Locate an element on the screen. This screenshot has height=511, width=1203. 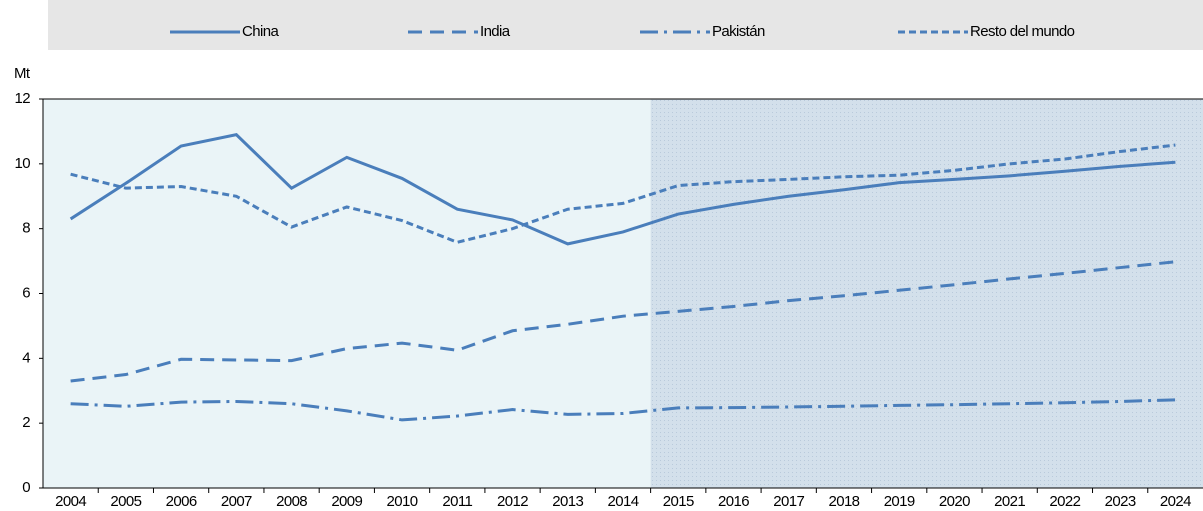
y-tick-label: 6 is located at coordinates (26, 292).